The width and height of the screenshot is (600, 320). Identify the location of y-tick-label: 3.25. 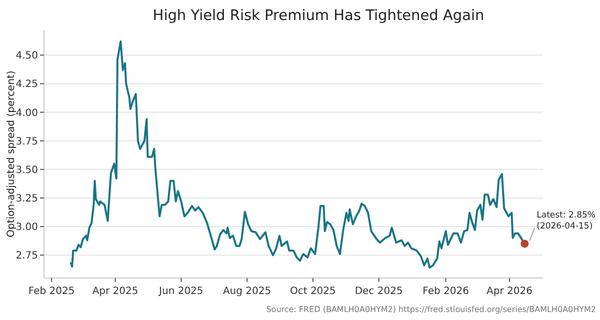
(27, 199).